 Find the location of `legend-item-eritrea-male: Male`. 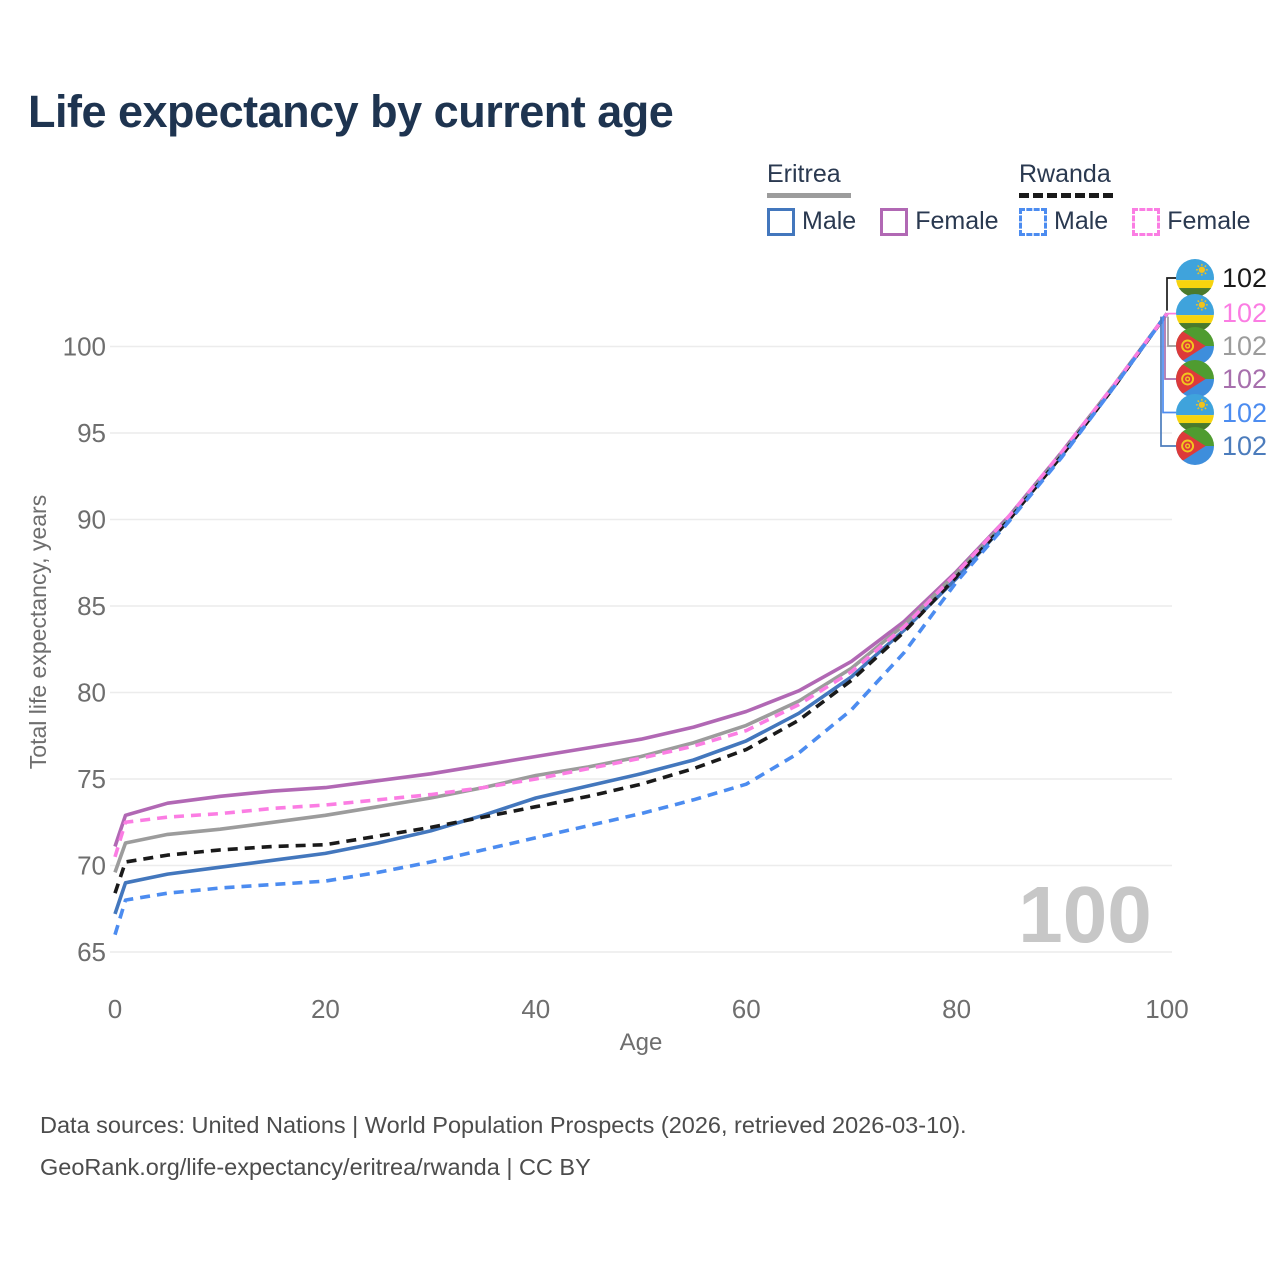

legend-item-eritrea-male: Male is located at coordinates (811, 221).